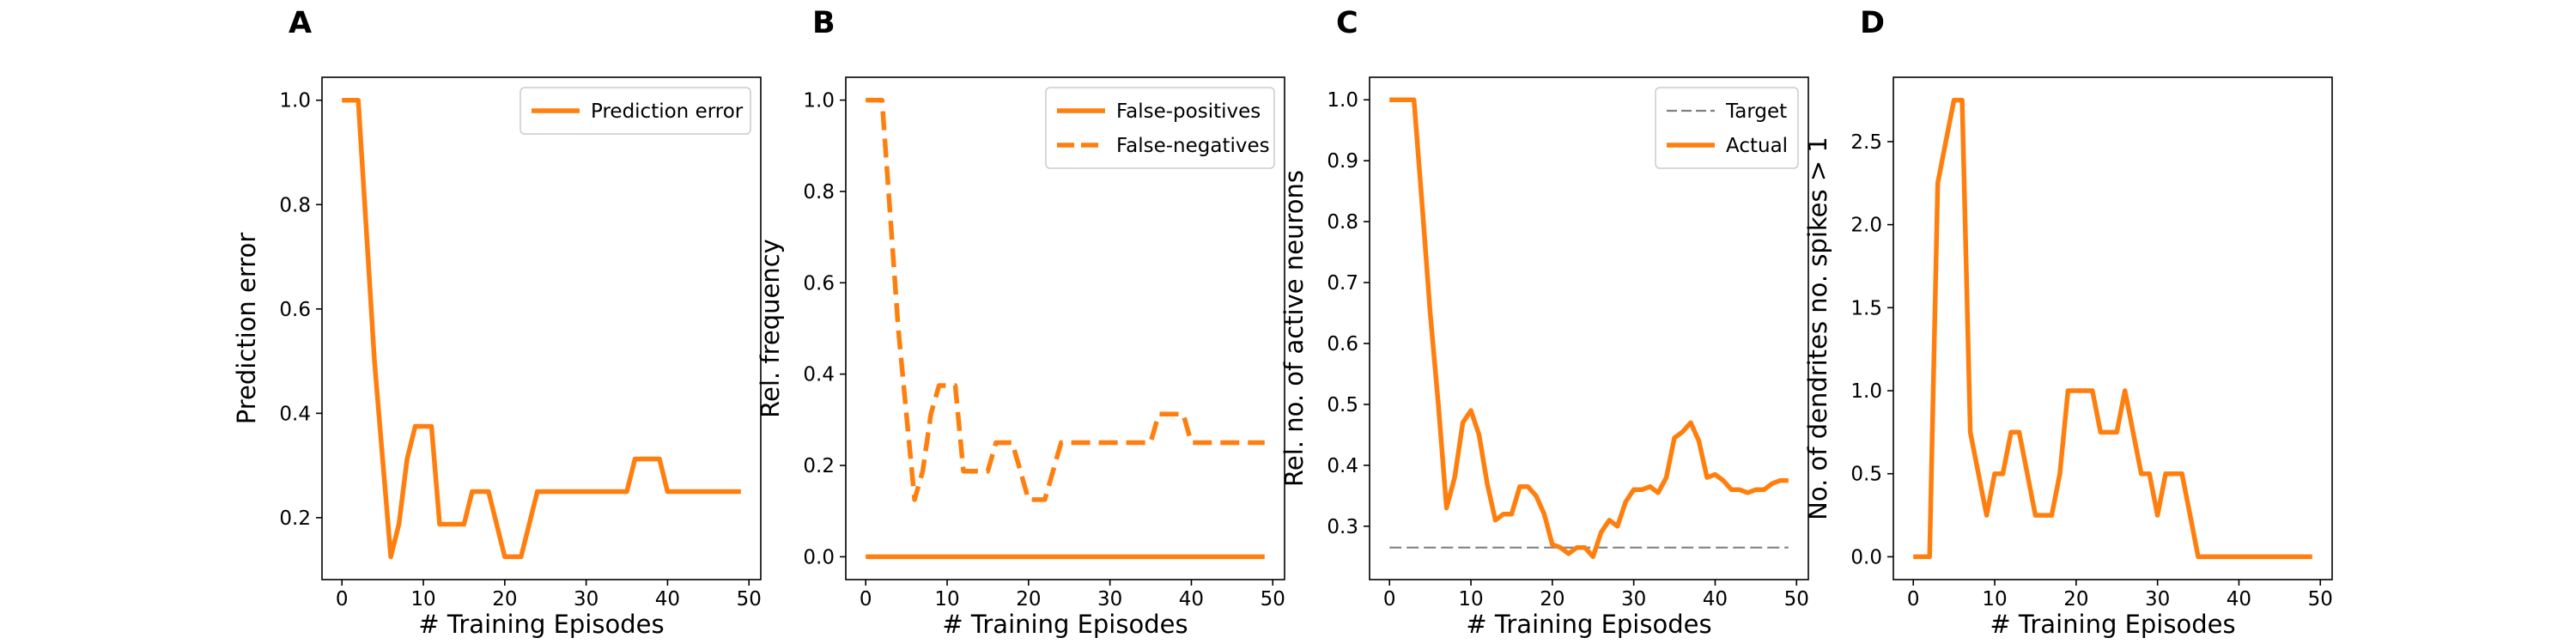  I want to click on legend: Target Actual, so click(1727, 128).